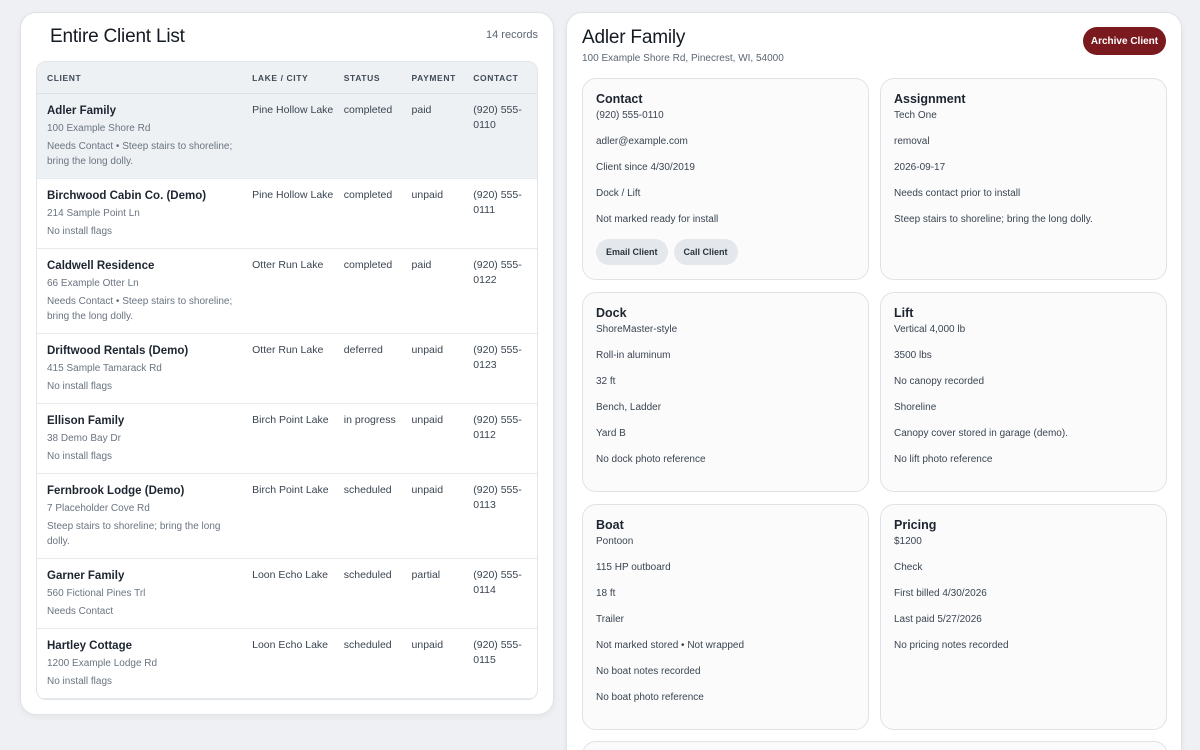 This screenshot has width=1200, height=750. I want to click on contact-actions: Email Client Call Client, so click(725, 252).